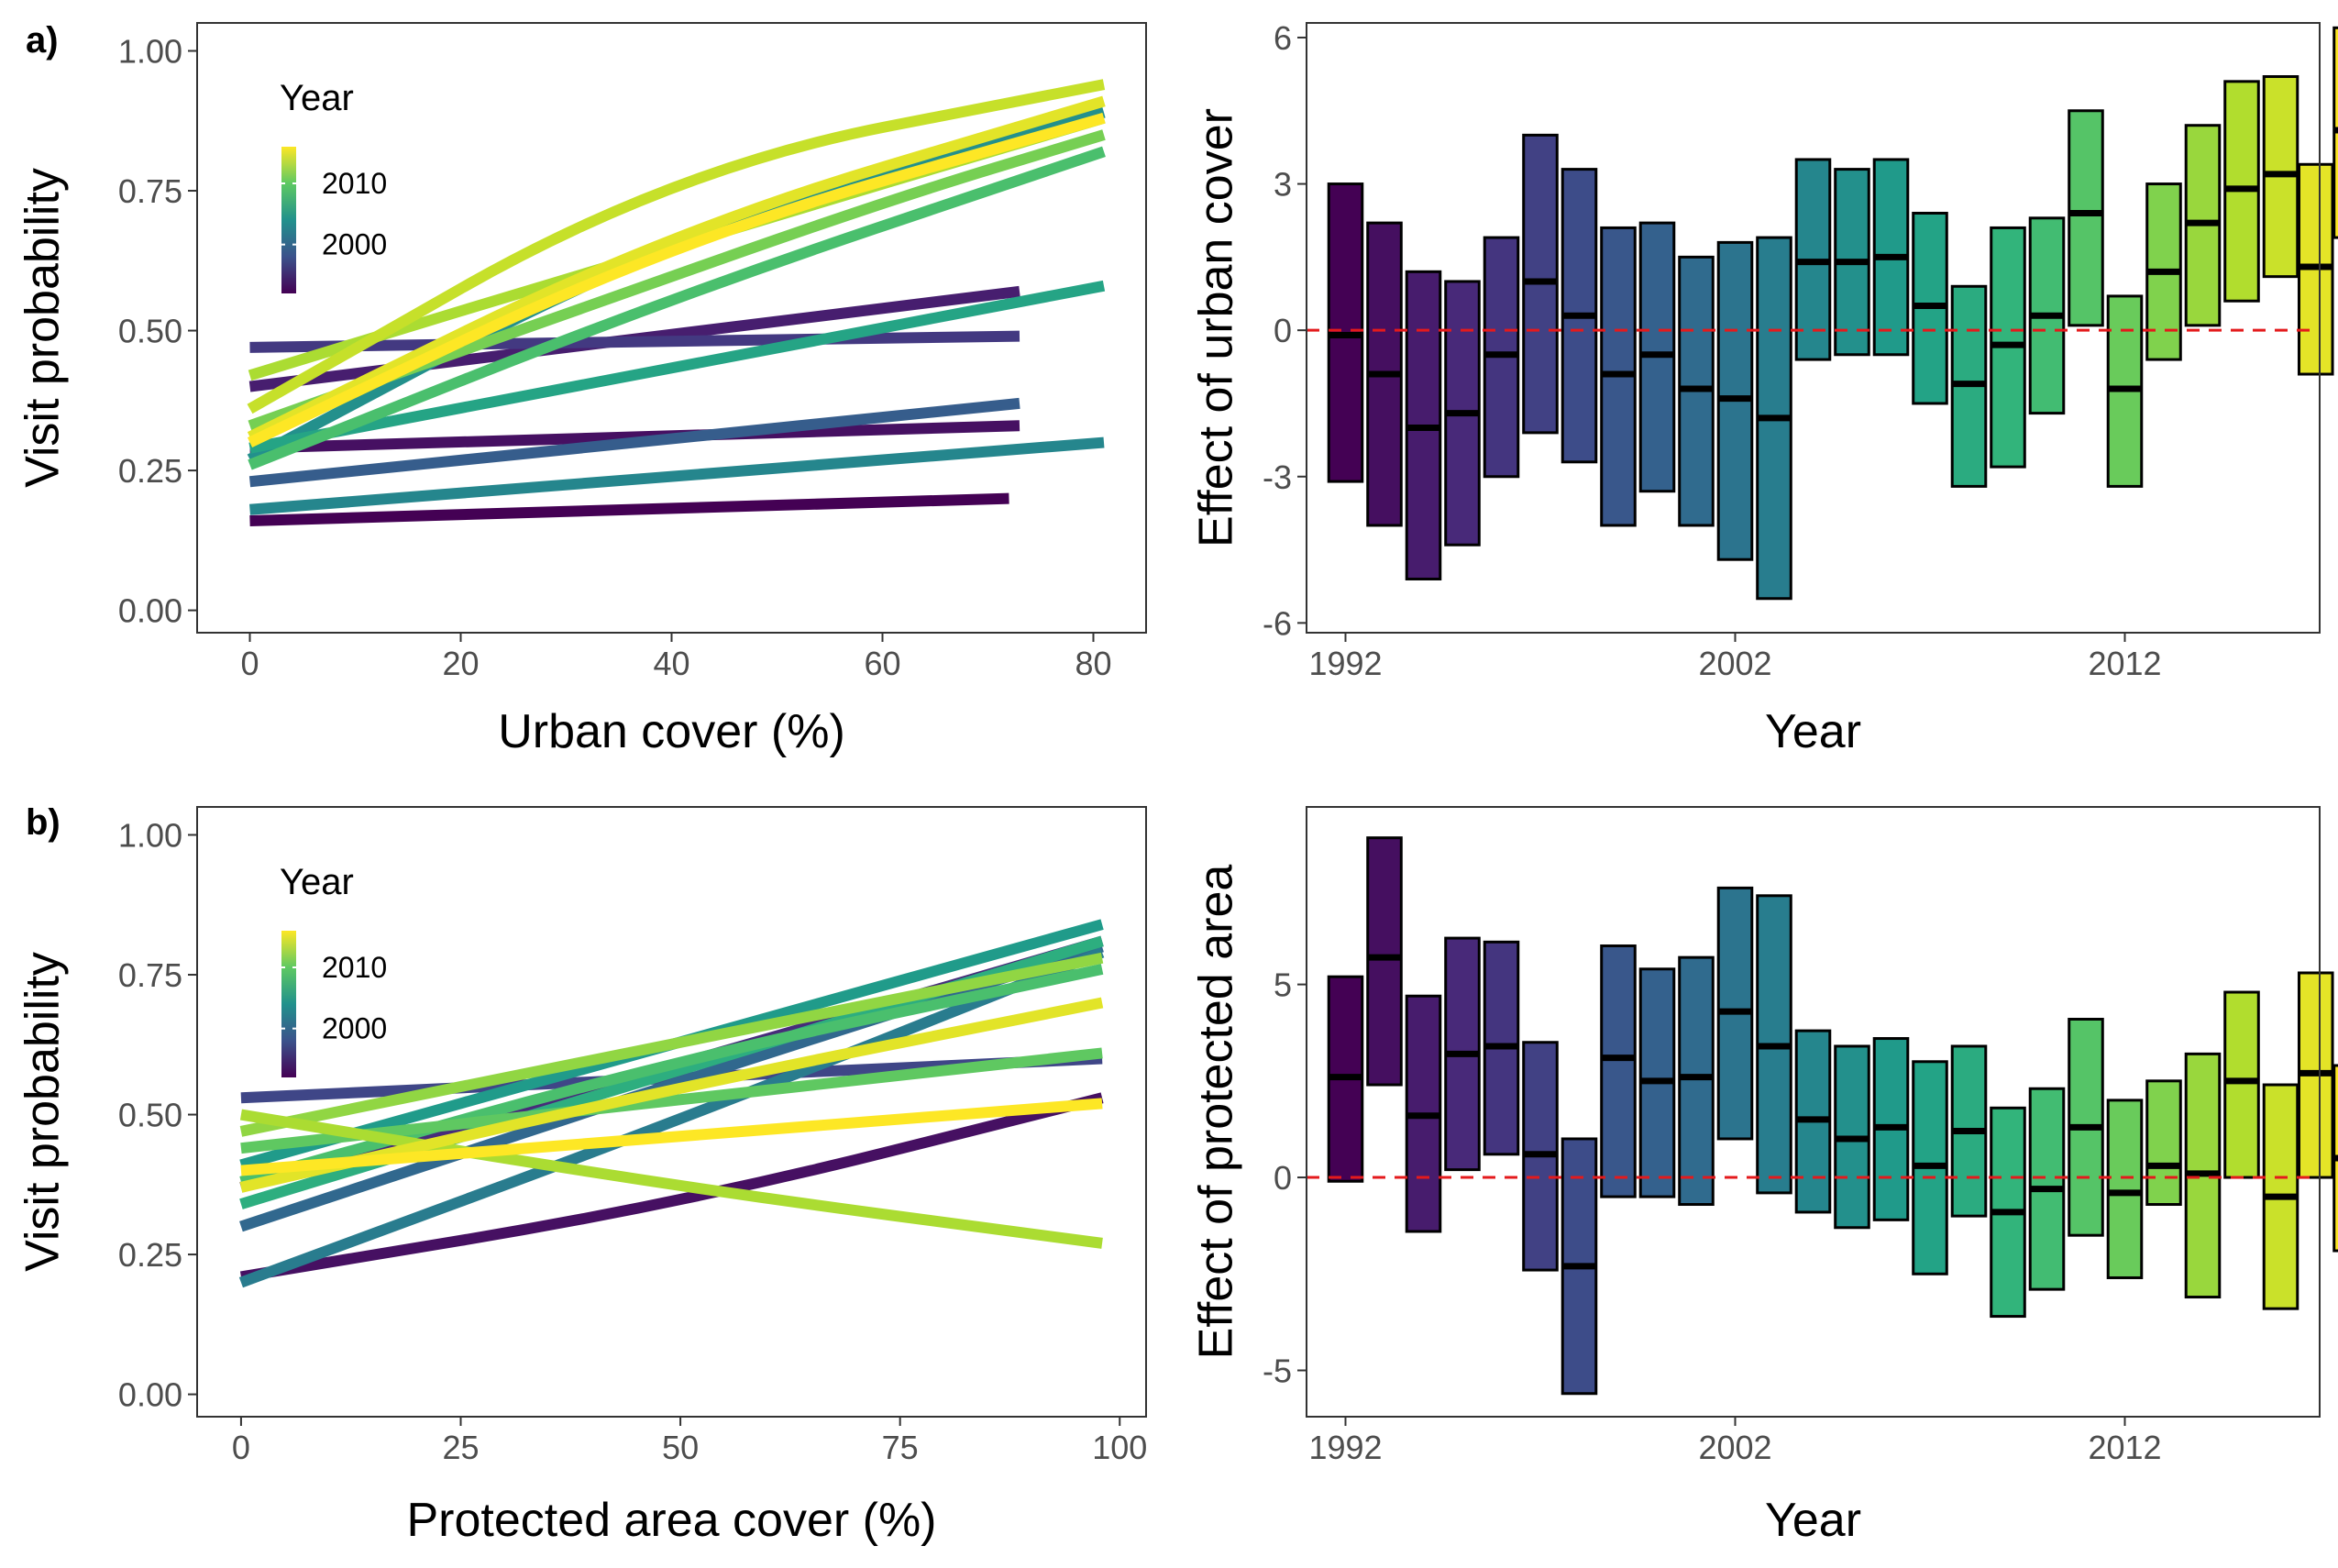 Image resolution: width=2338 pixels, height=1568 pixels. I want to click on y-axis-title: Effect of urban cover, so click(1216, 328).